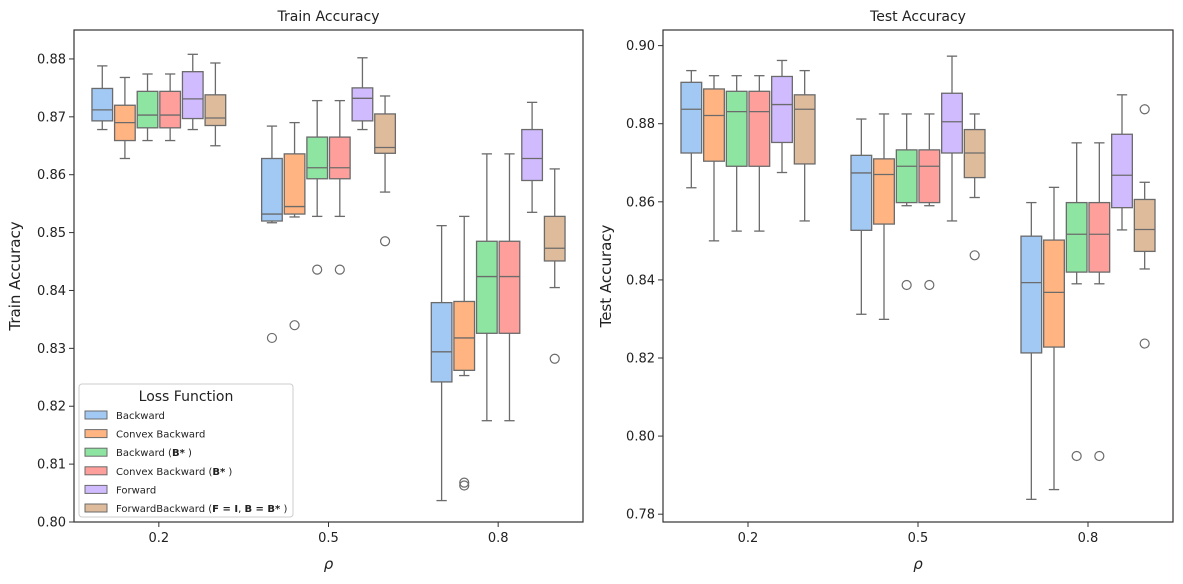  I want to click on legend-title: Loss Function, so click(186, 397).